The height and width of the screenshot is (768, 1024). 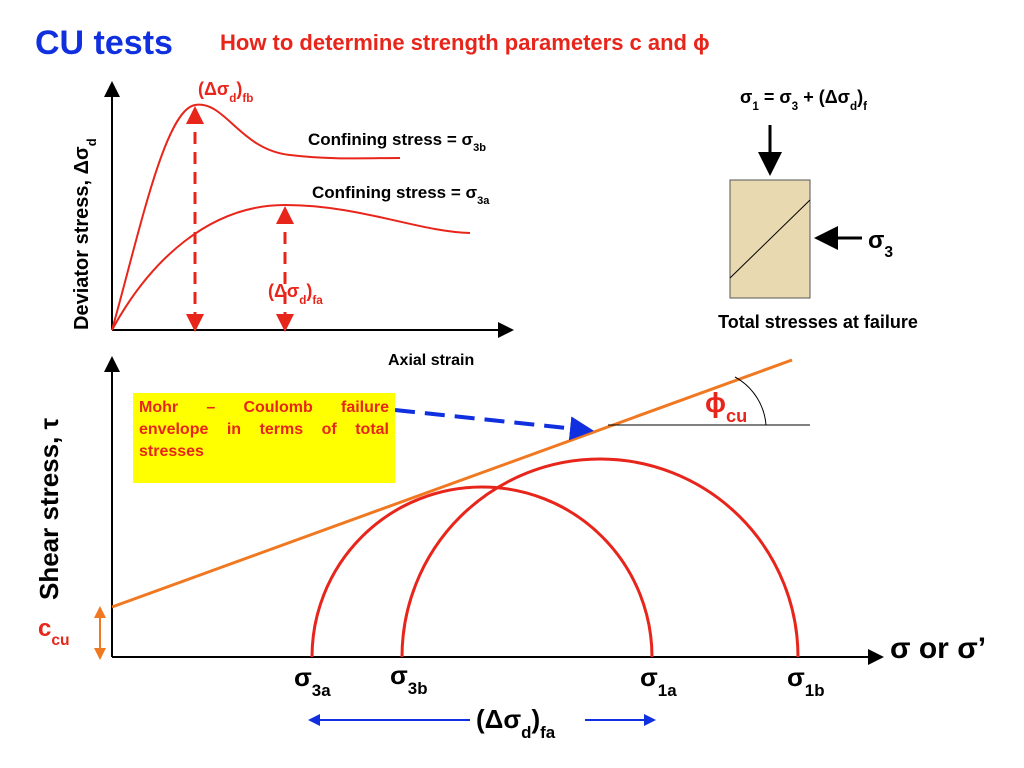 I want to click on c-label: ccu, so click(x=54, y=632).